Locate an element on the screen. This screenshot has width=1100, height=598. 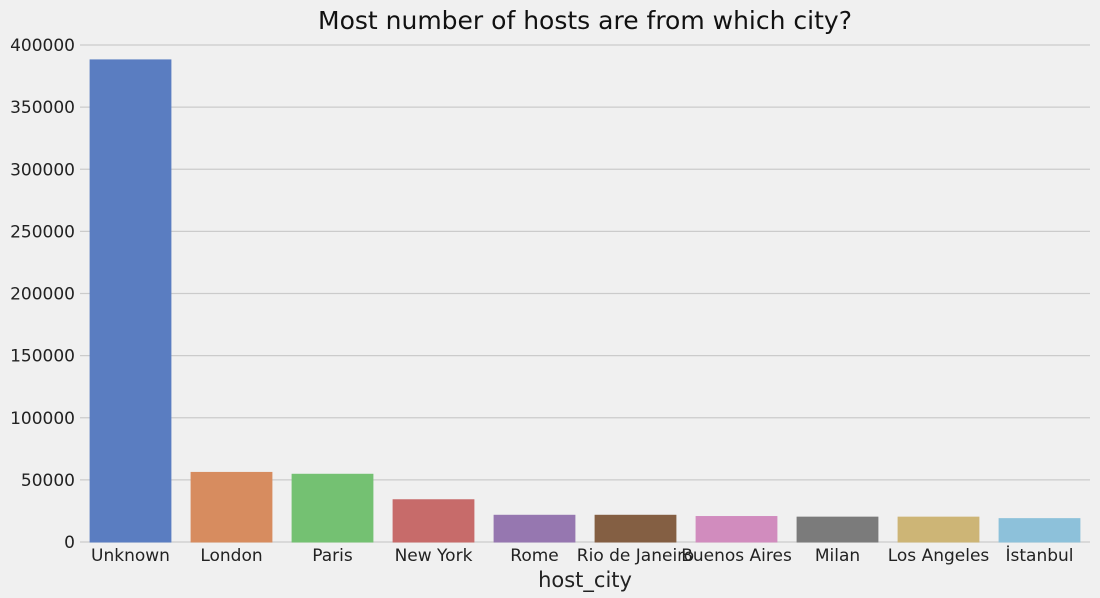
x-tick-label: Paris is located at coordinates (332, 556).